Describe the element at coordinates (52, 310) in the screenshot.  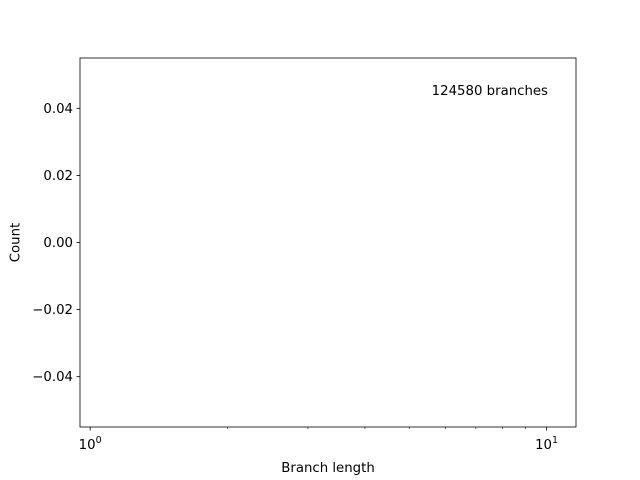
I see `y-tick-label: −0.02` at that location.